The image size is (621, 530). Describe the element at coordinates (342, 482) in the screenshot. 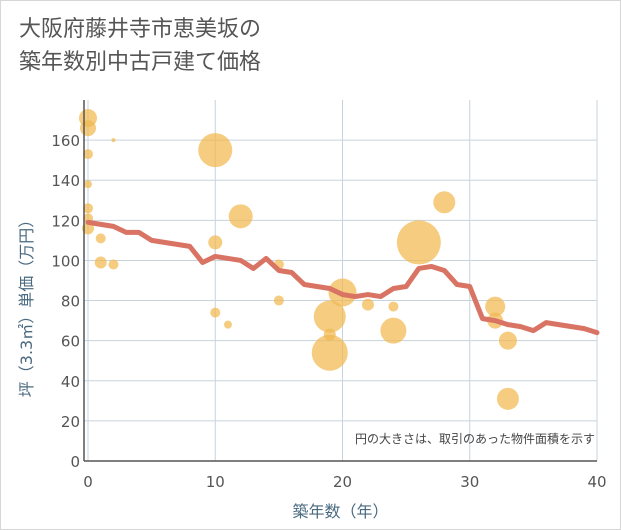

I see `x-tick-label-20: 20` at that location.